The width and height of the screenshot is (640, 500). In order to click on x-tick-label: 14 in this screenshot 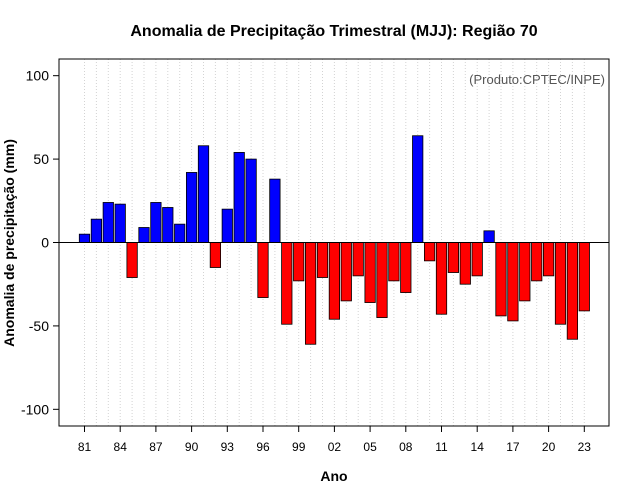, I will do `click(478, 447)`.